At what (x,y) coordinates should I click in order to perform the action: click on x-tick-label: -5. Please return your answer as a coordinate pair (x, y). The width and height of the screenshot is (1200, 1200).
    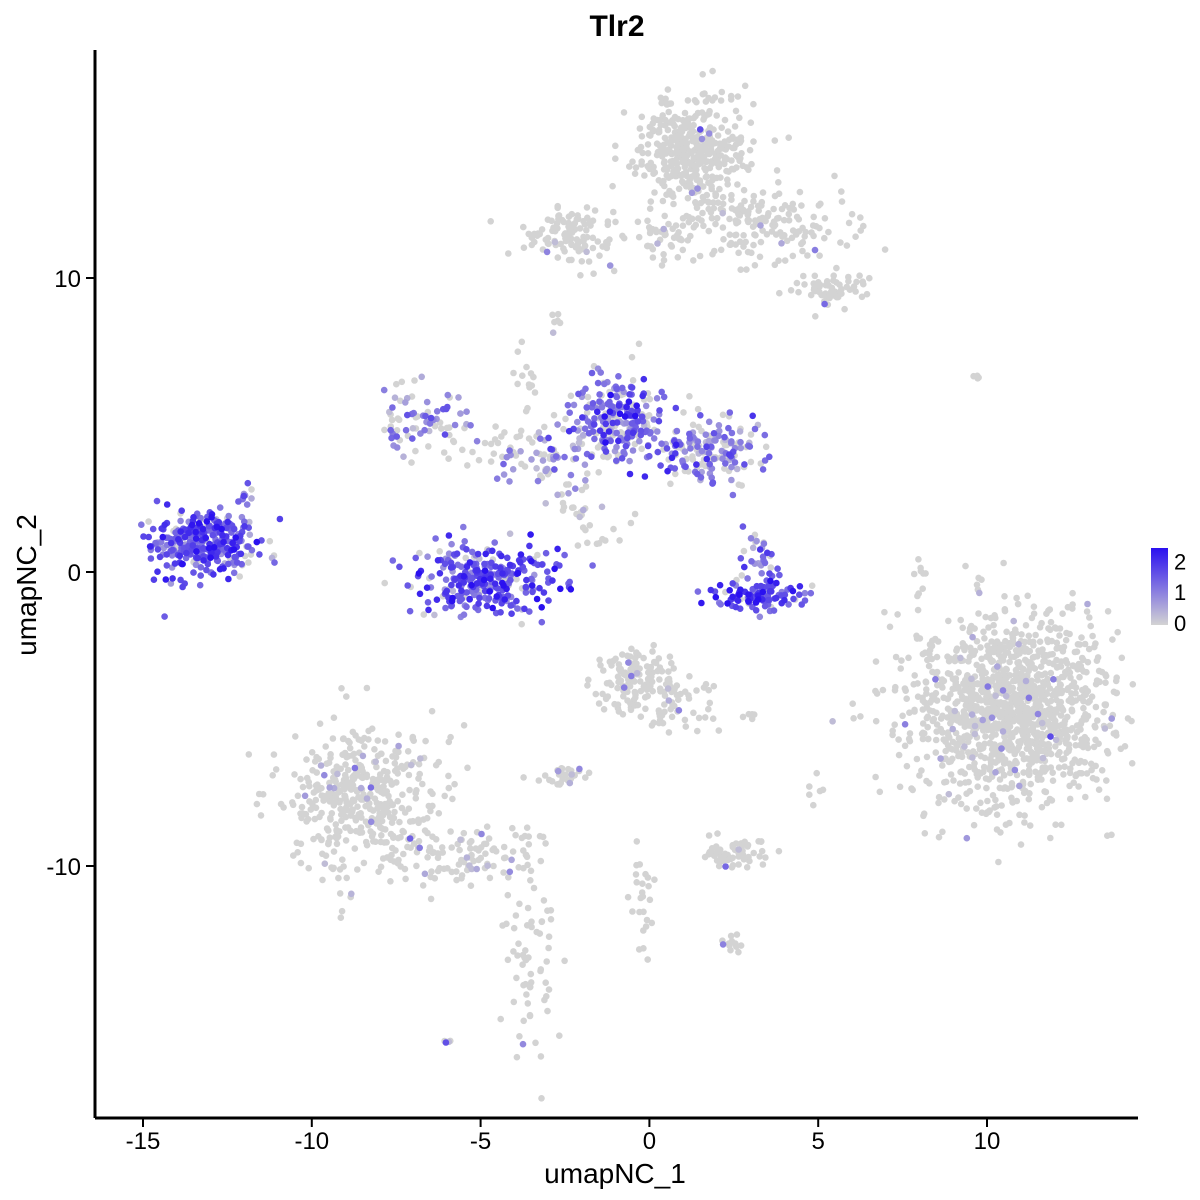
    Looking at the image, I should click on (480, 1141).